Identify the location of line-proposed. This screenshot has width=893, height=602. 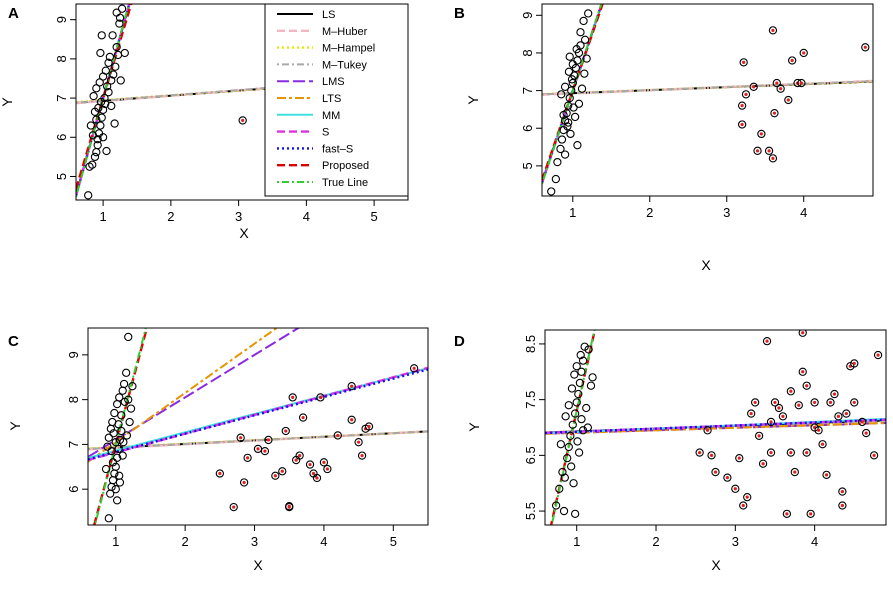
(120, 426).